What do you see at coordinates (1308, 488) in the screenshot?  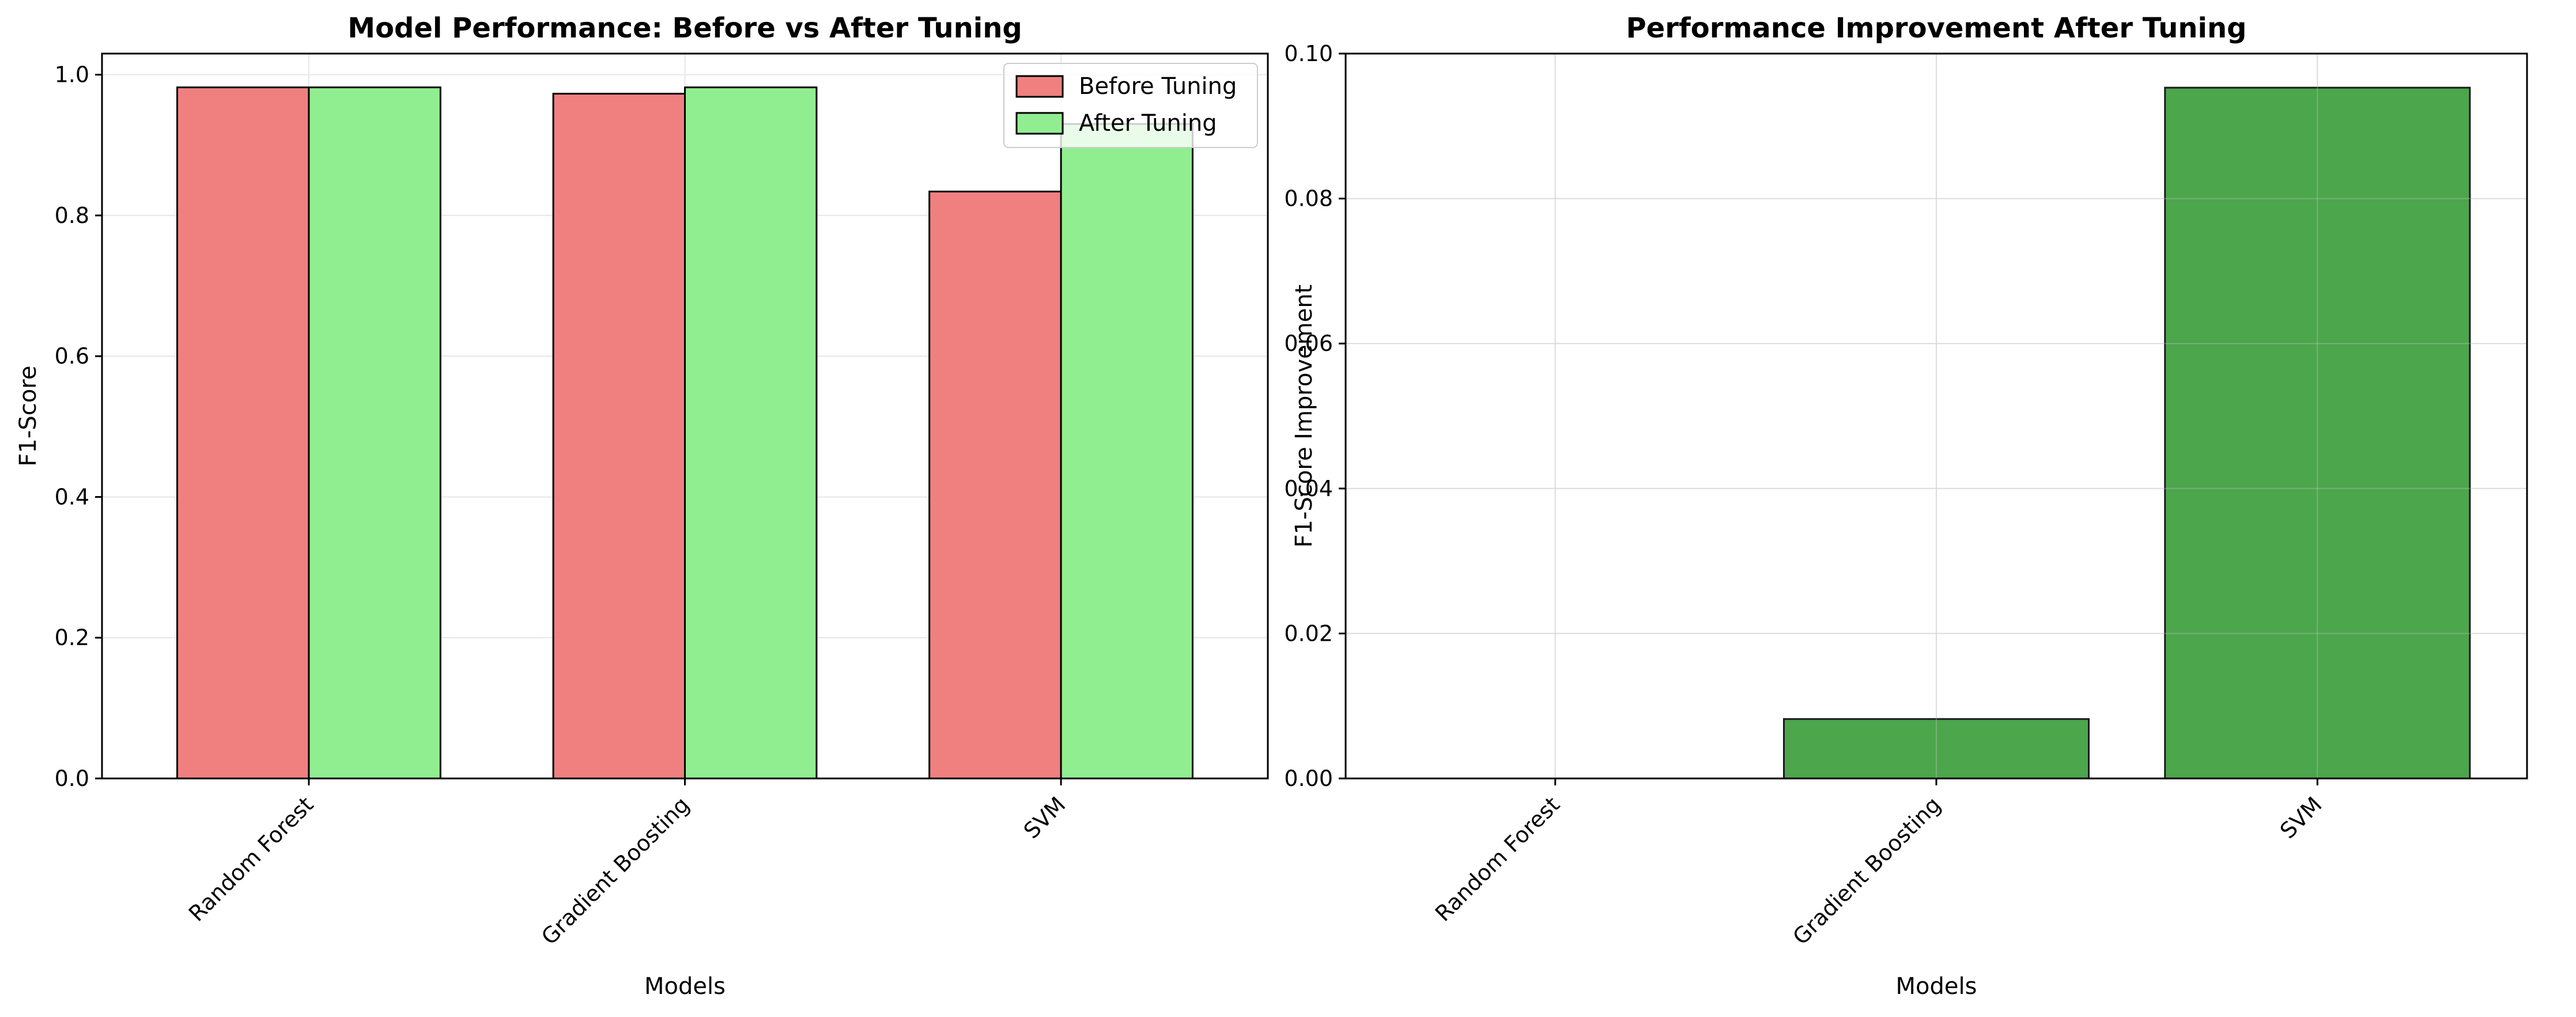 I see `y-tick-label: 0.04` at bounding box center [1308, 488].